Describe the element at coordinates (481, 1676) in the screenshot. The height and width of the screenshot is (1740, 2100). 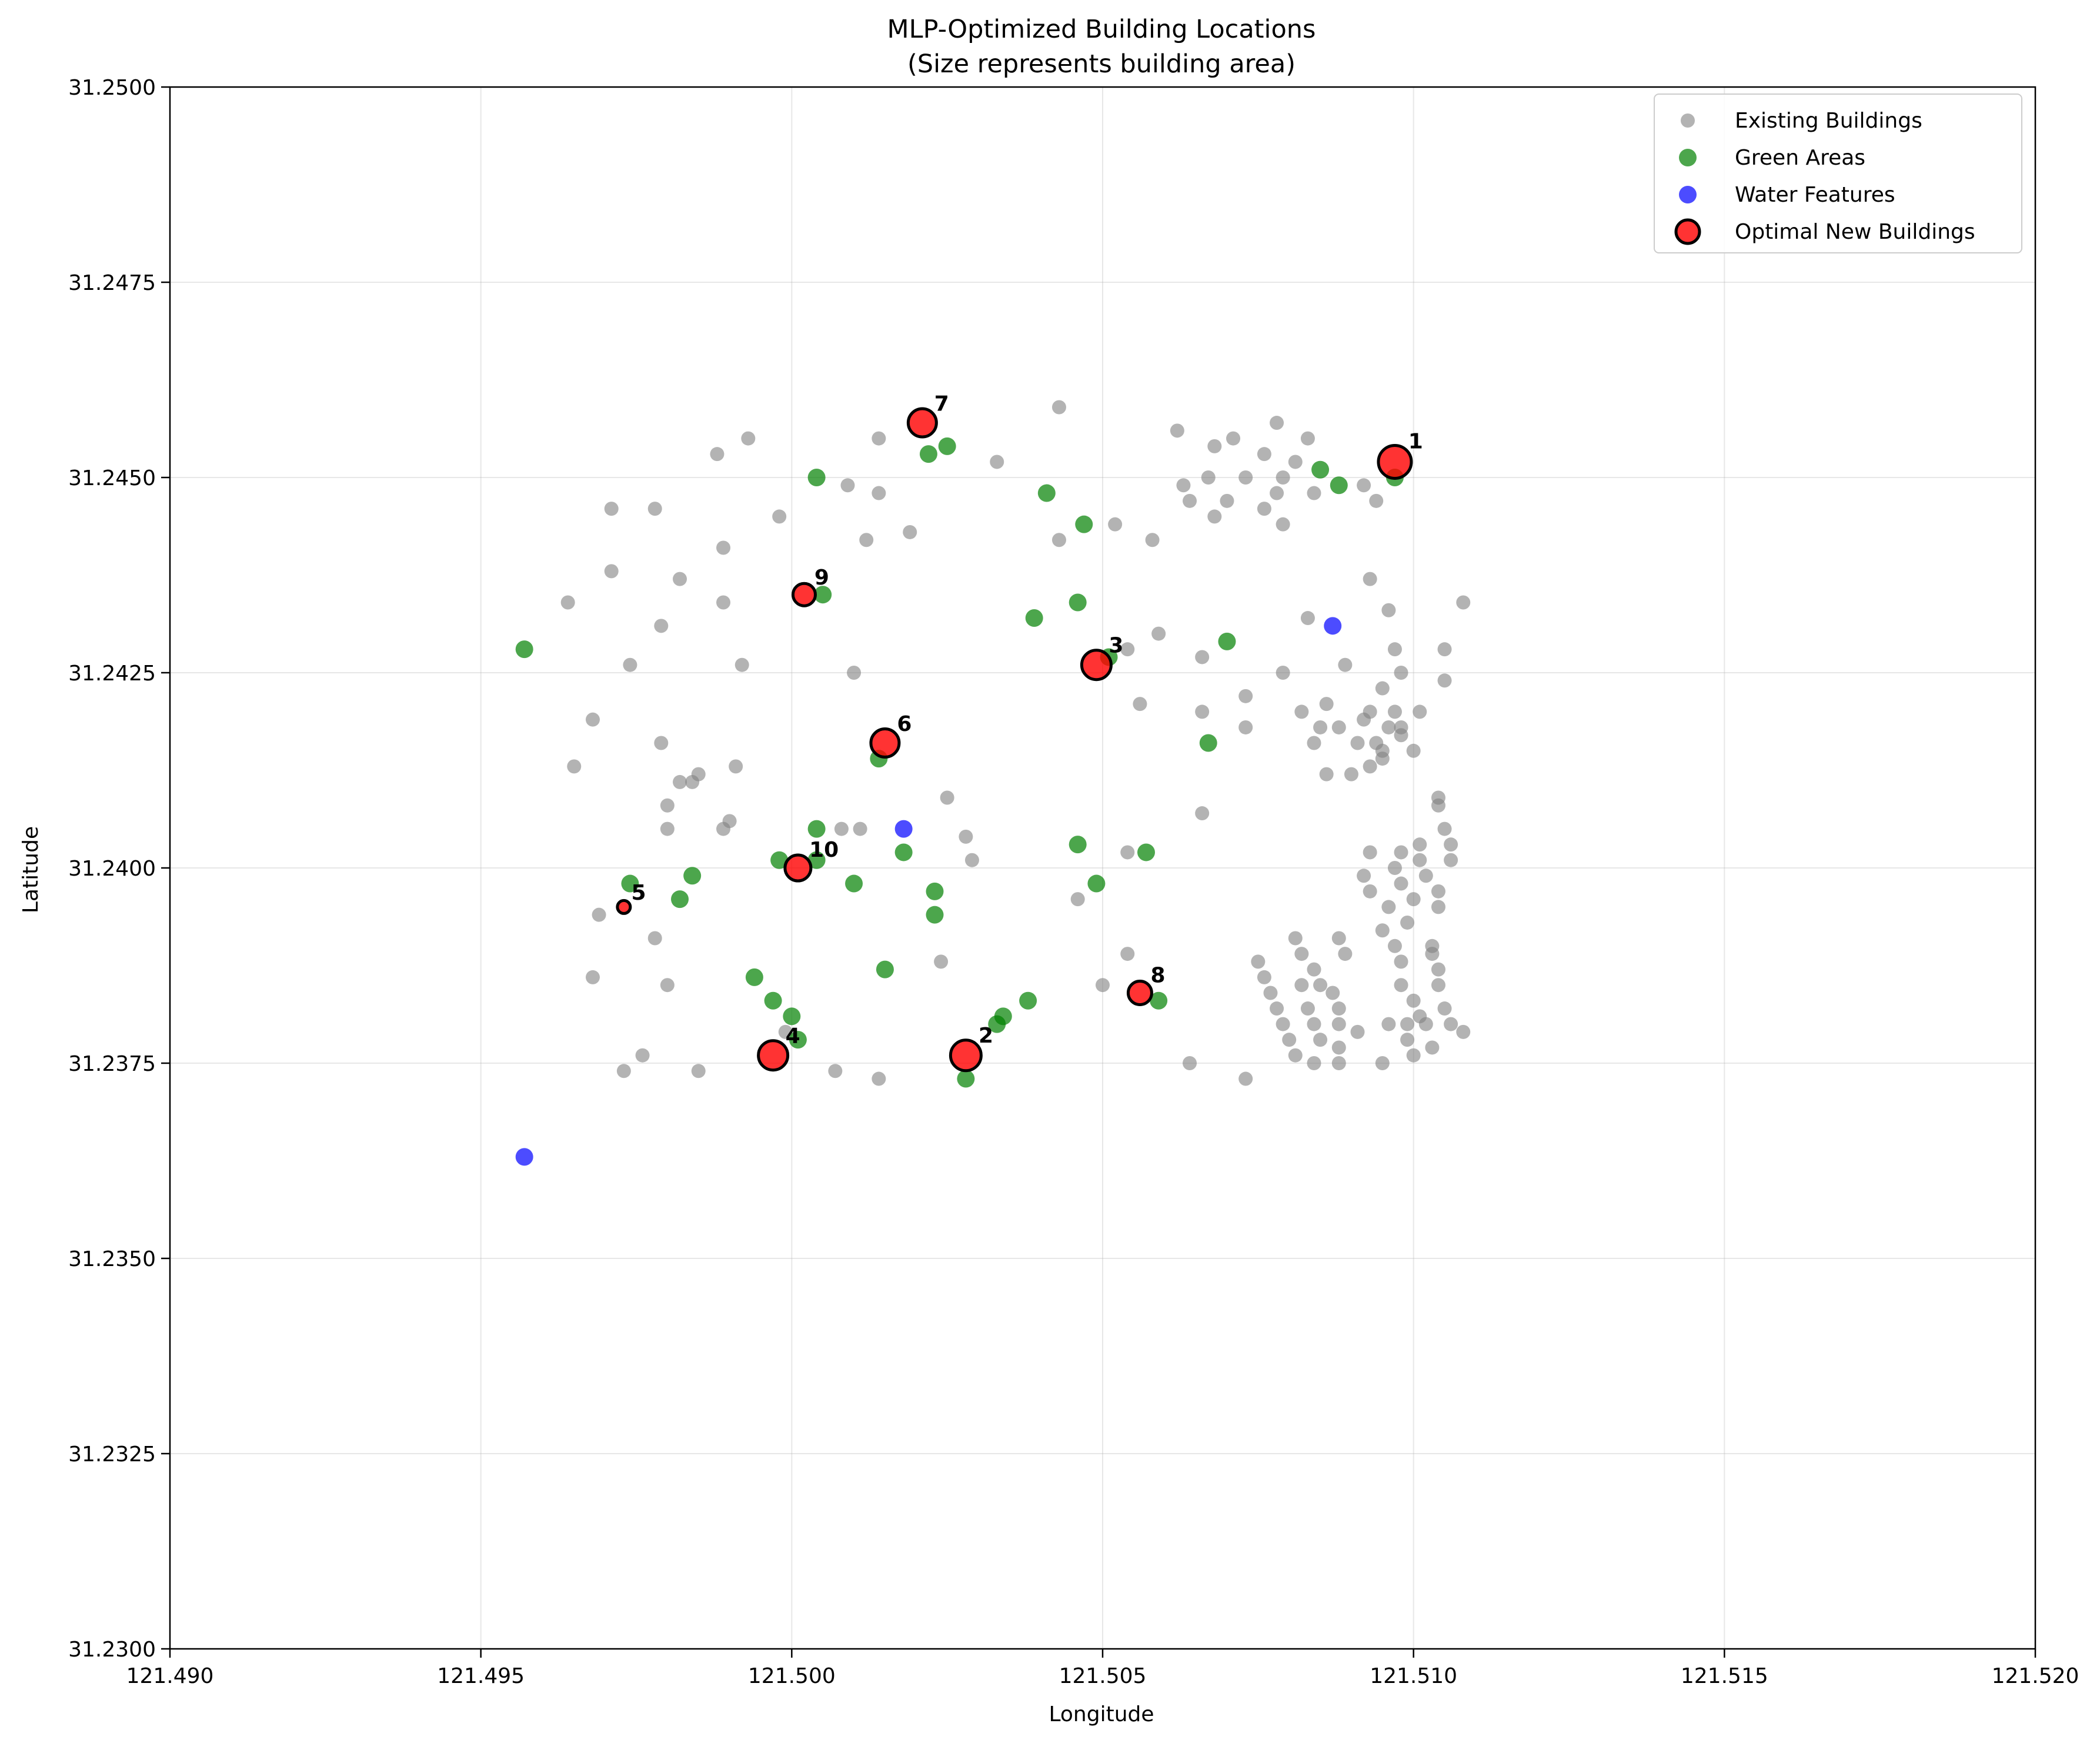
I see `x-tick-label: 121.495` at that location.